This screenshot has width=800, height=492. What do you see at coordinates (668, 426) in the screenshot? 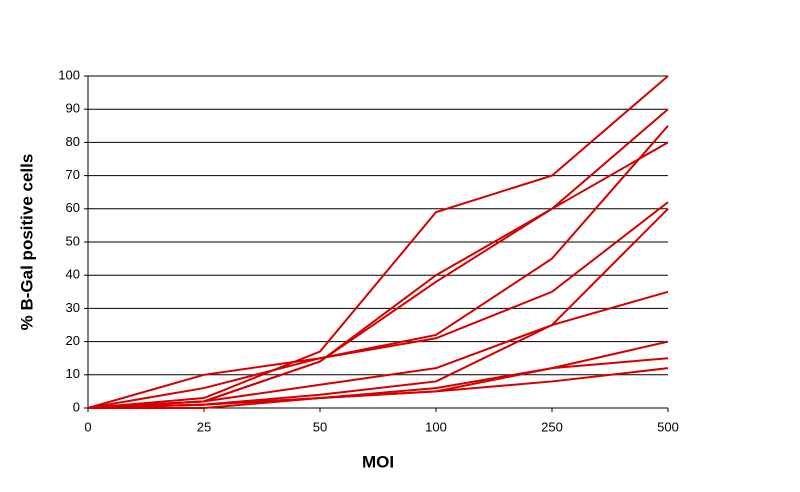
I see `x-tick-label: 500` at bounding box center [668, 426].